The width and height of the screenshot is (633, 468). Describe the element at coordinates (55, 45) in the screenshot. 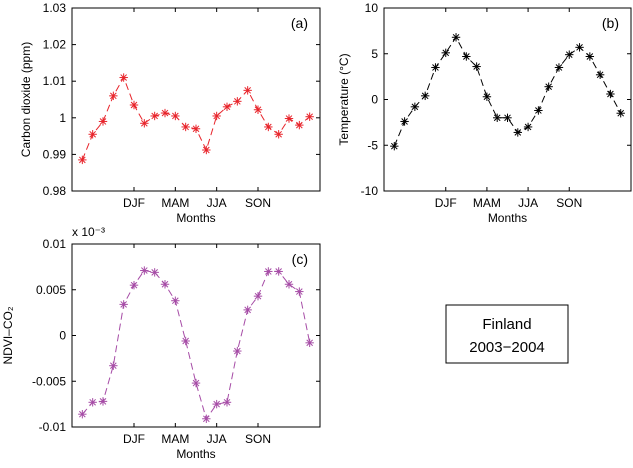

I see `y-tick-label: 1.02` at that location.